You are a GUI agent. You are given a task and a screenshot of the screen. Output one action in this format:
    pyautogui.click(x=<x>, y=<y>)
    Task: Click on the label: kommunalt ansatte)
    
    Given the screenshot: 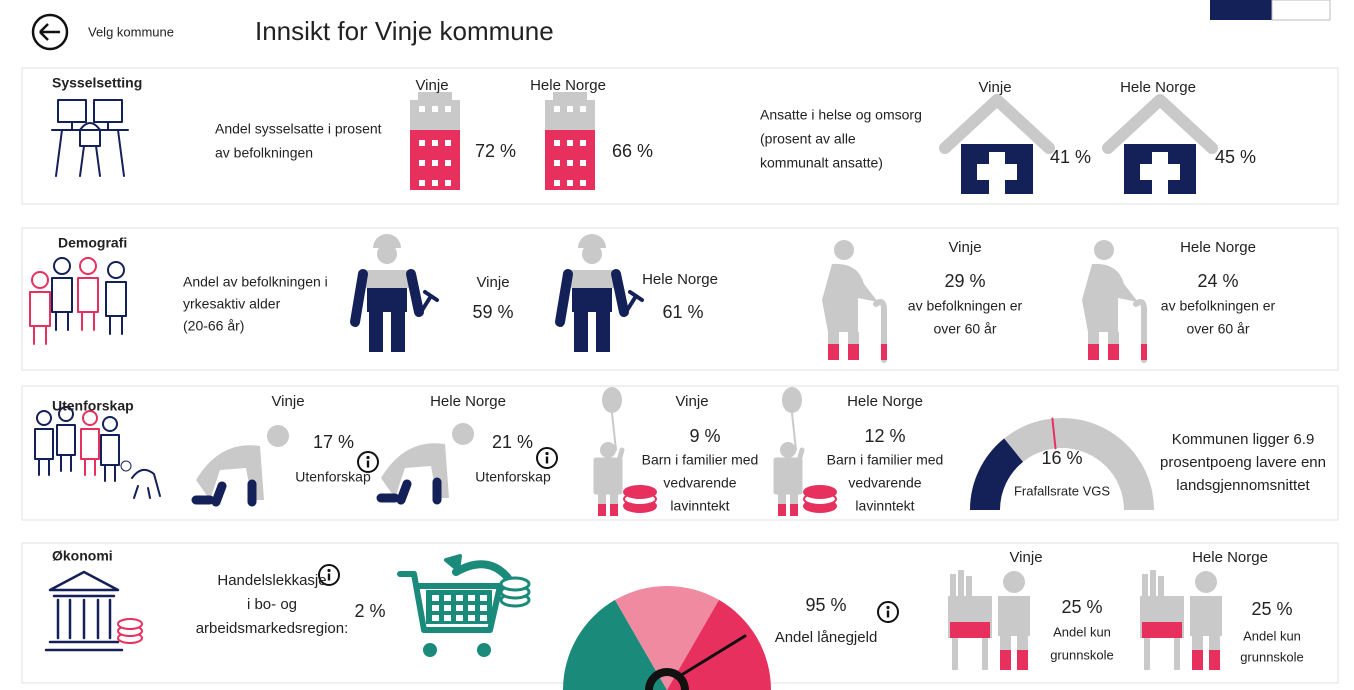 What is the action you would take?
    pyautogui.click(x=821, y=163)
    